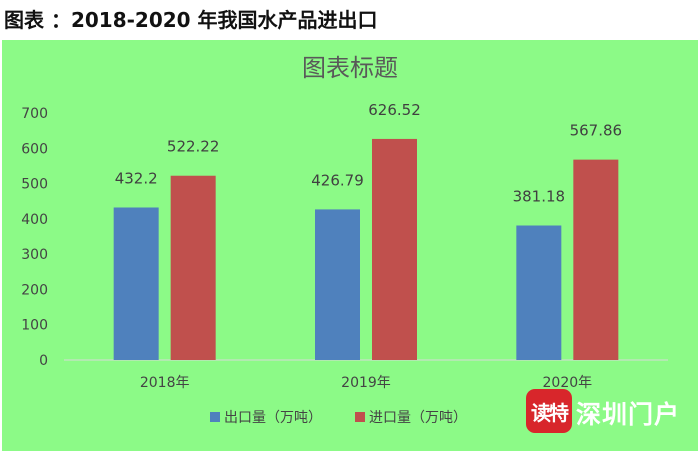 The height and width of the screenshot is (453, 700). What do you see at coordinates (165, 383) in the screenshot?
I see `x-tick-label: 2018年` at bounding box center [165, 383].